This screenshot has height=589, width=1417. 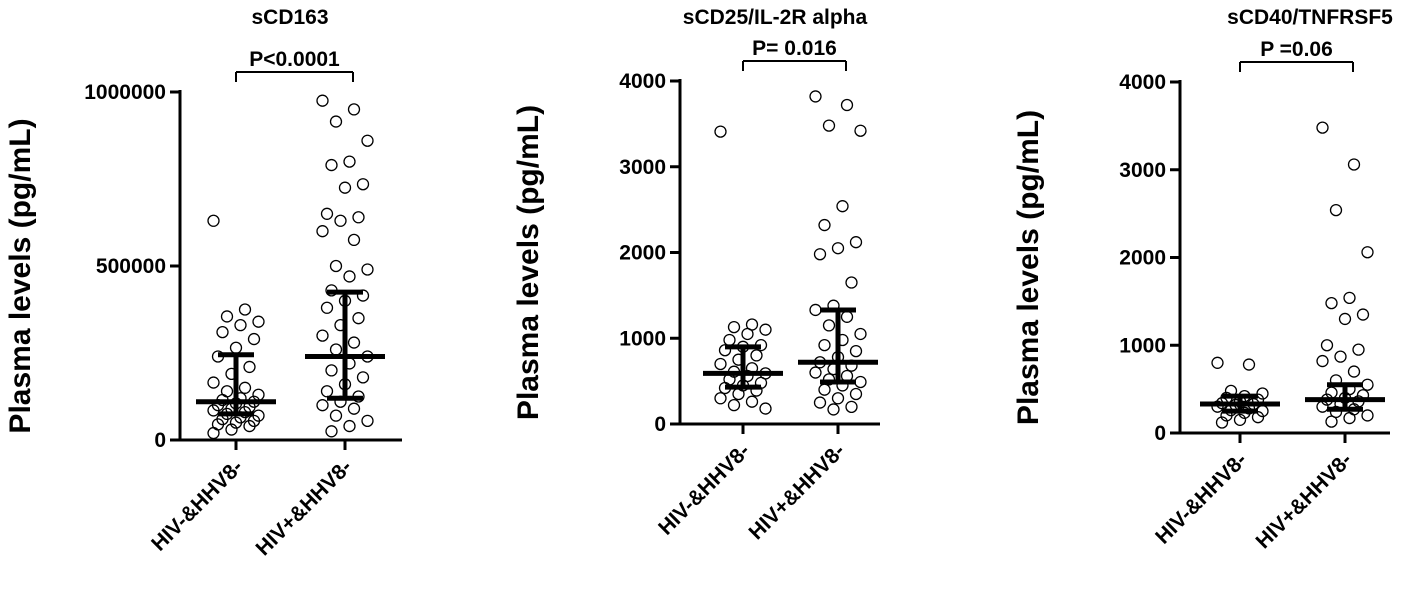 What do you see at coordinates (125, 92) in the screenshot?
I see `y-tick-label: 1000000` at bounding box center [125, 92].